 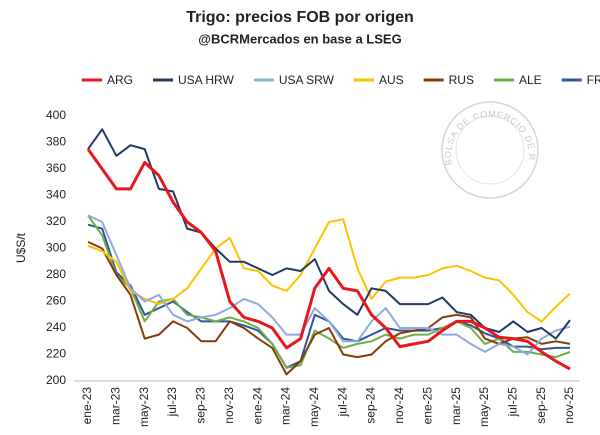 I want to click on chart-subtitle: @BCRMercados en base a LSEG, so click(x=299, y=38).